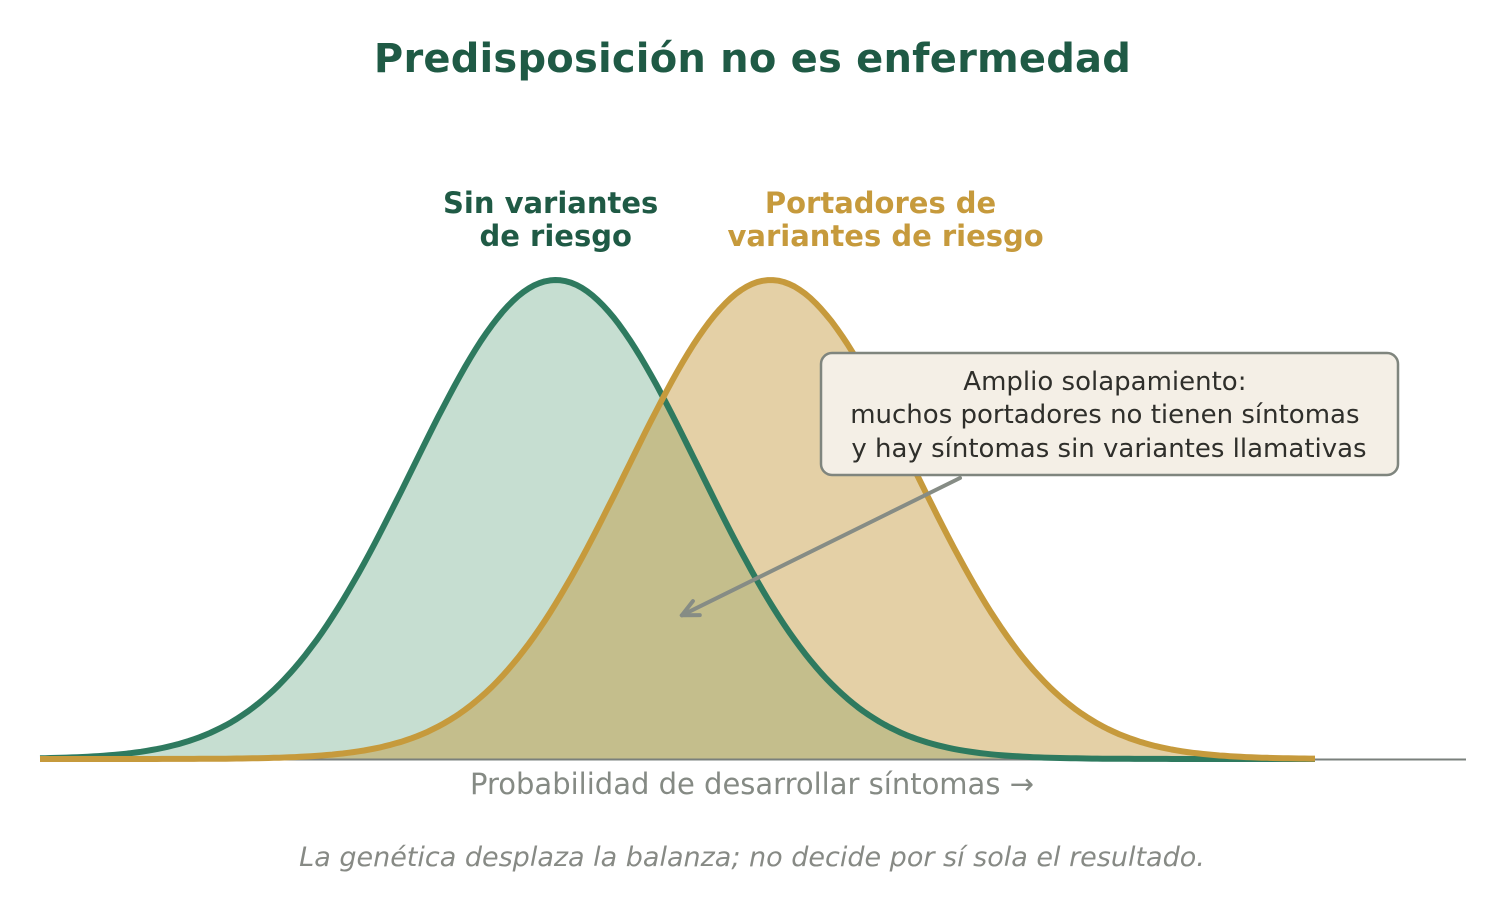  Describe the element at coordinates (556, 236) in the screenshot. I see `series-label-no-variant-line2: de riesgo` at that location.